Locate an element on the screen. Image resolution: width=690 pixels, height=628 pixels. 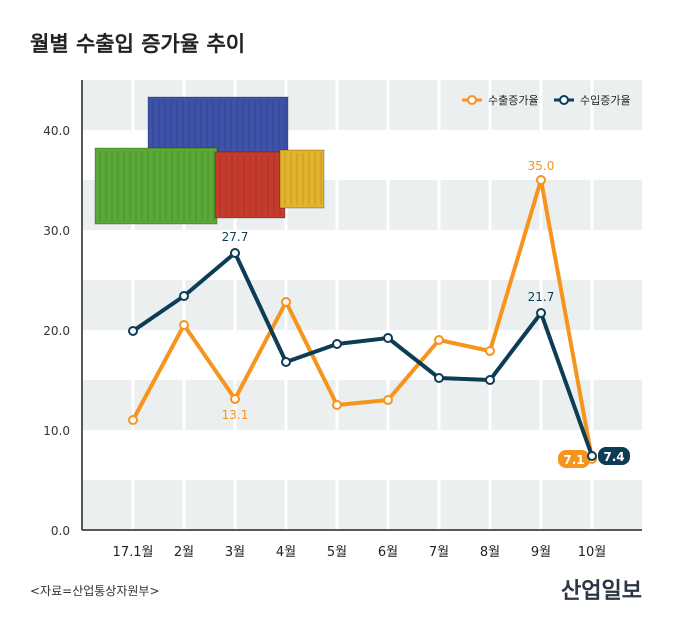
data-label: 7.1 is located at coordinates (573, 460).